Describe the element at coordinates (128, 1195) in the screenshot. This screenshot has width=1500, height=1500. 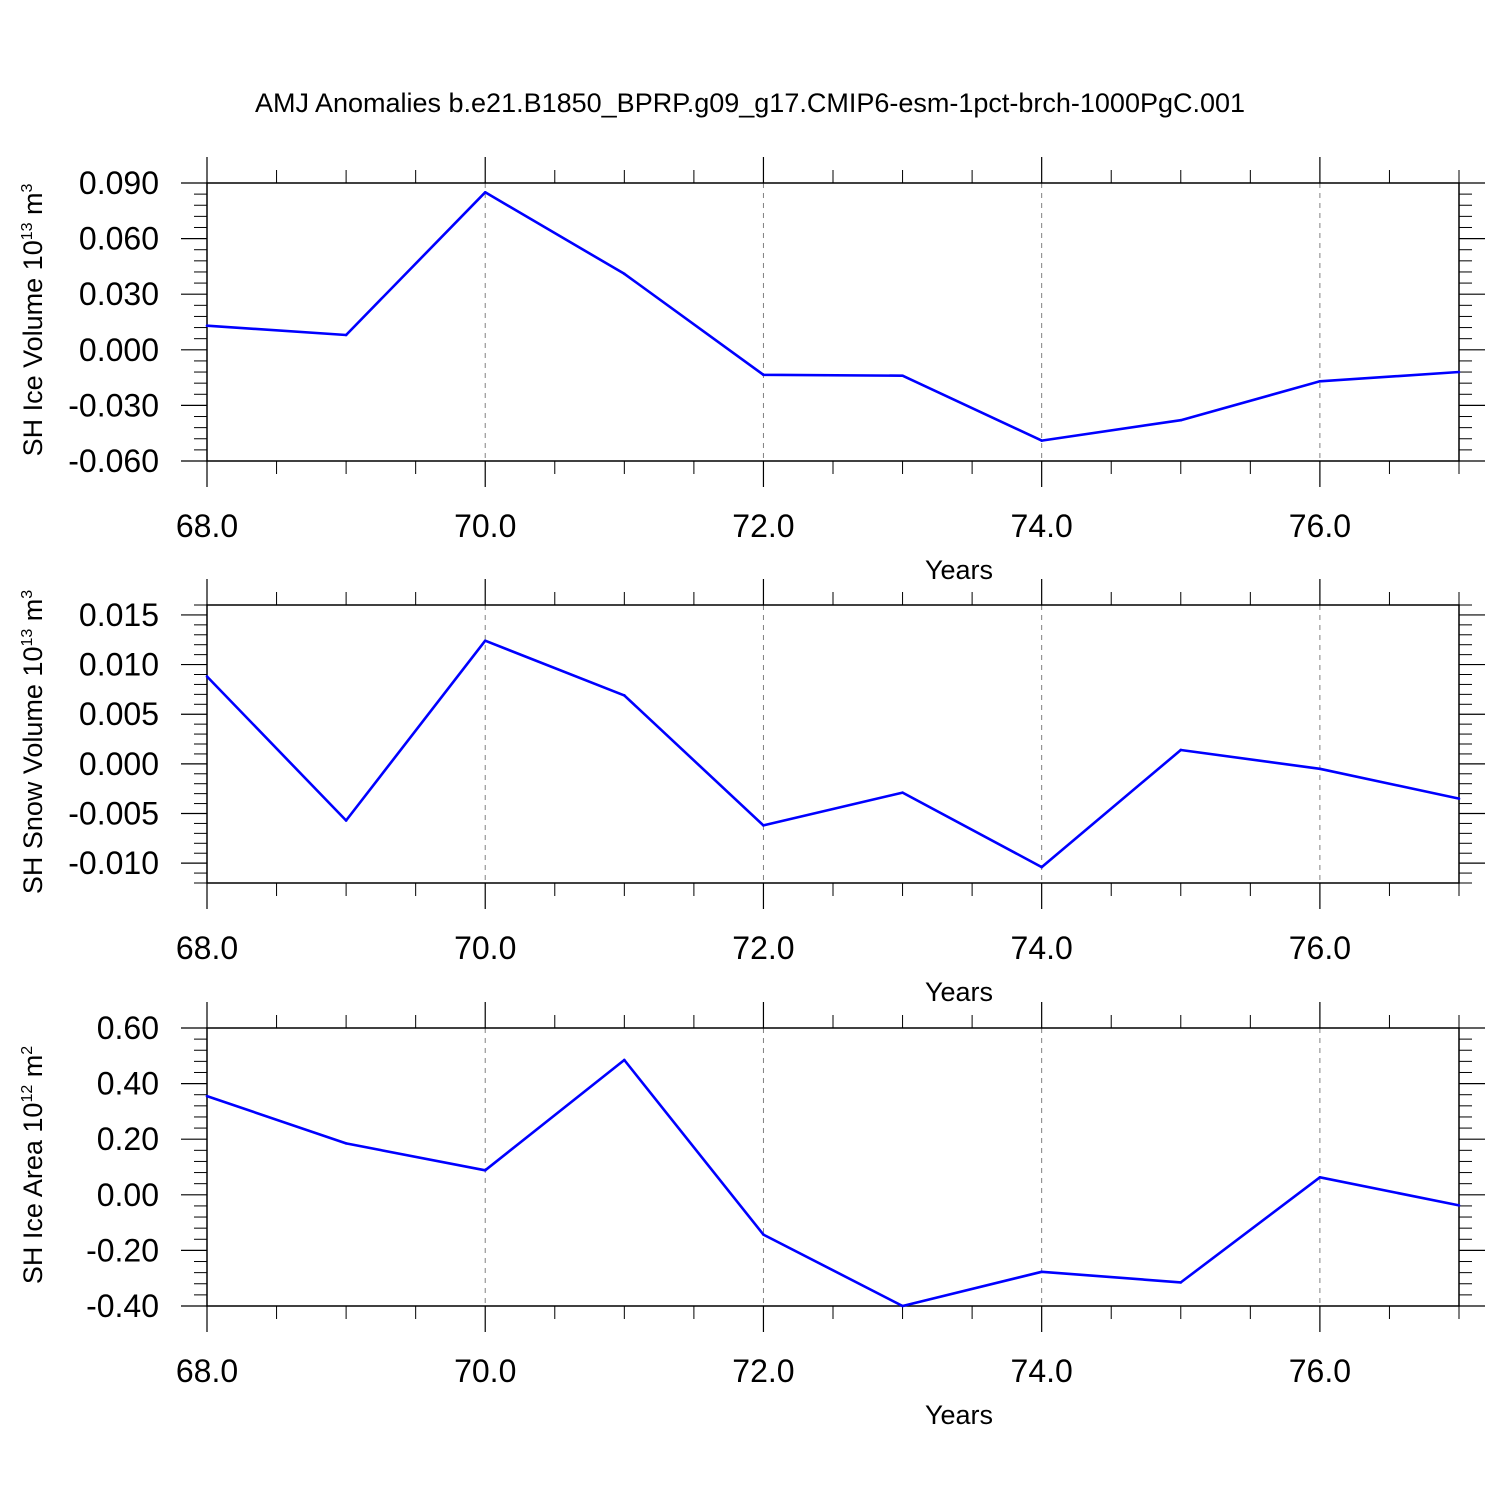
I see `y-tick-label: 0.00` at that location.